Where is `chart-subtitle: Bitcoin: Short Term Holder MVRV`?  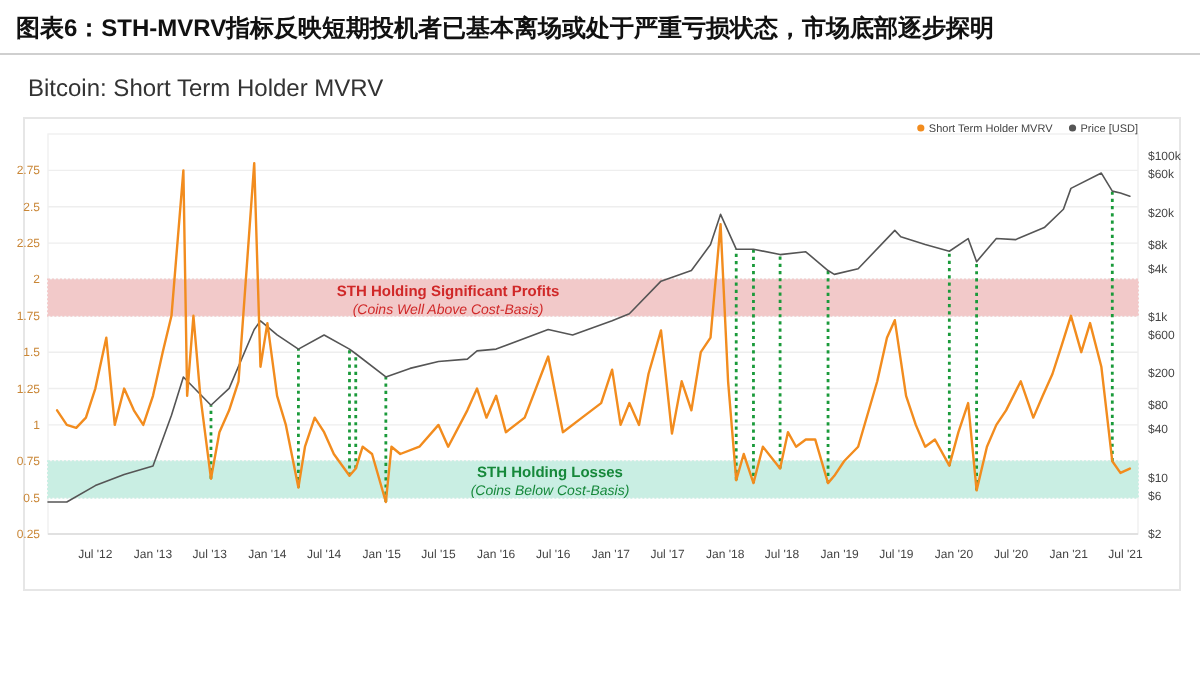 chart-subtitle: Bitcoin: Short Term Holder MVRV is located at coordinates (206, 88).